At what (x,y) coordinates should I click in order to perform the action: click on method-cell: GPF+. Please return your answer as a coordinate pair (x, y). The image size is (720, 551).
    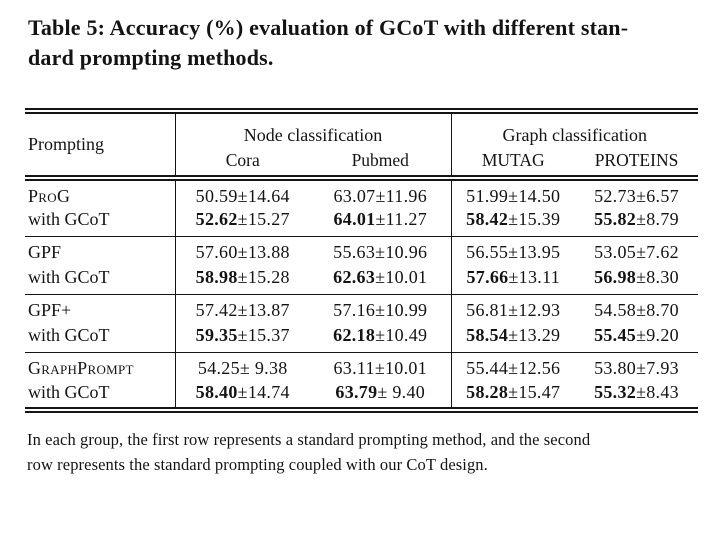
    Looking at the image, I should click on (50, 310).